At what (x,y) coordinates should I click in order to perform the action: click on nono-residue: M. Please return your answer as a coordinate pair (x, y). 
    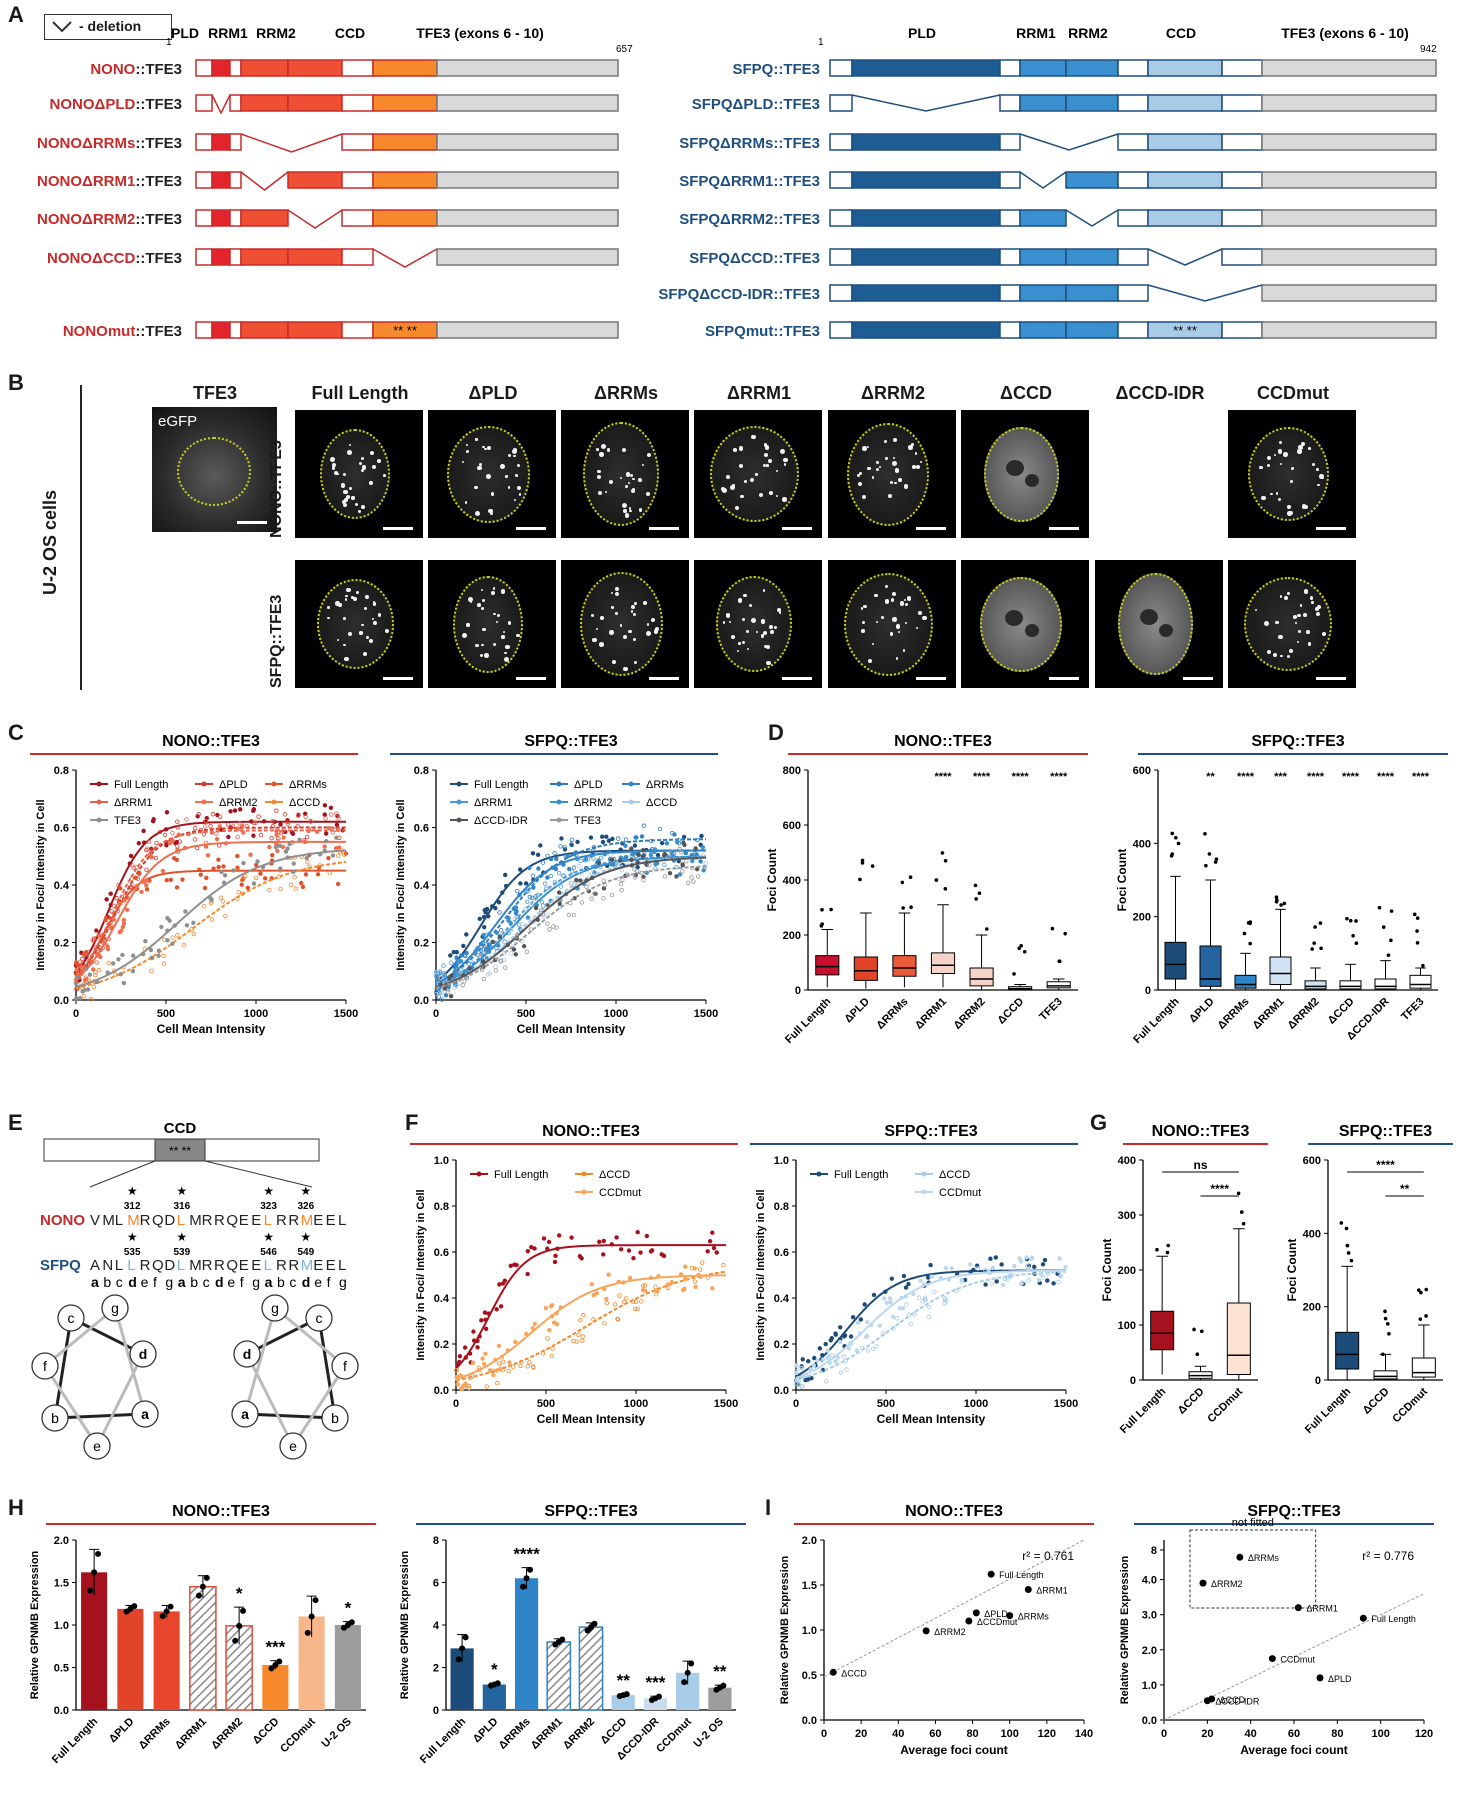
    Looking at the image, I should click on (307, 1220).